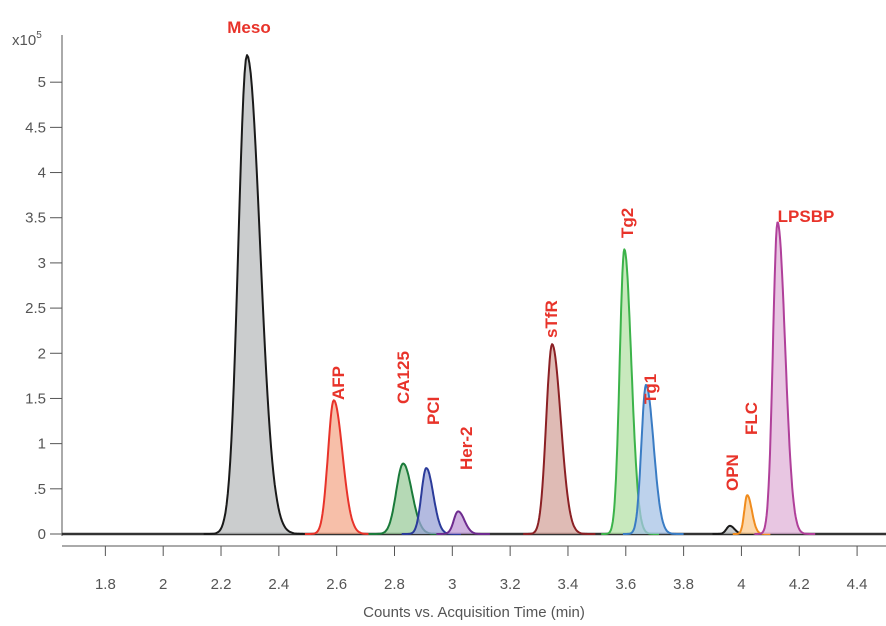  What do you see at coordinates (741, 584) in the screenshot?
I see `x-tick-label: 4` at bounding box center [741, 584].